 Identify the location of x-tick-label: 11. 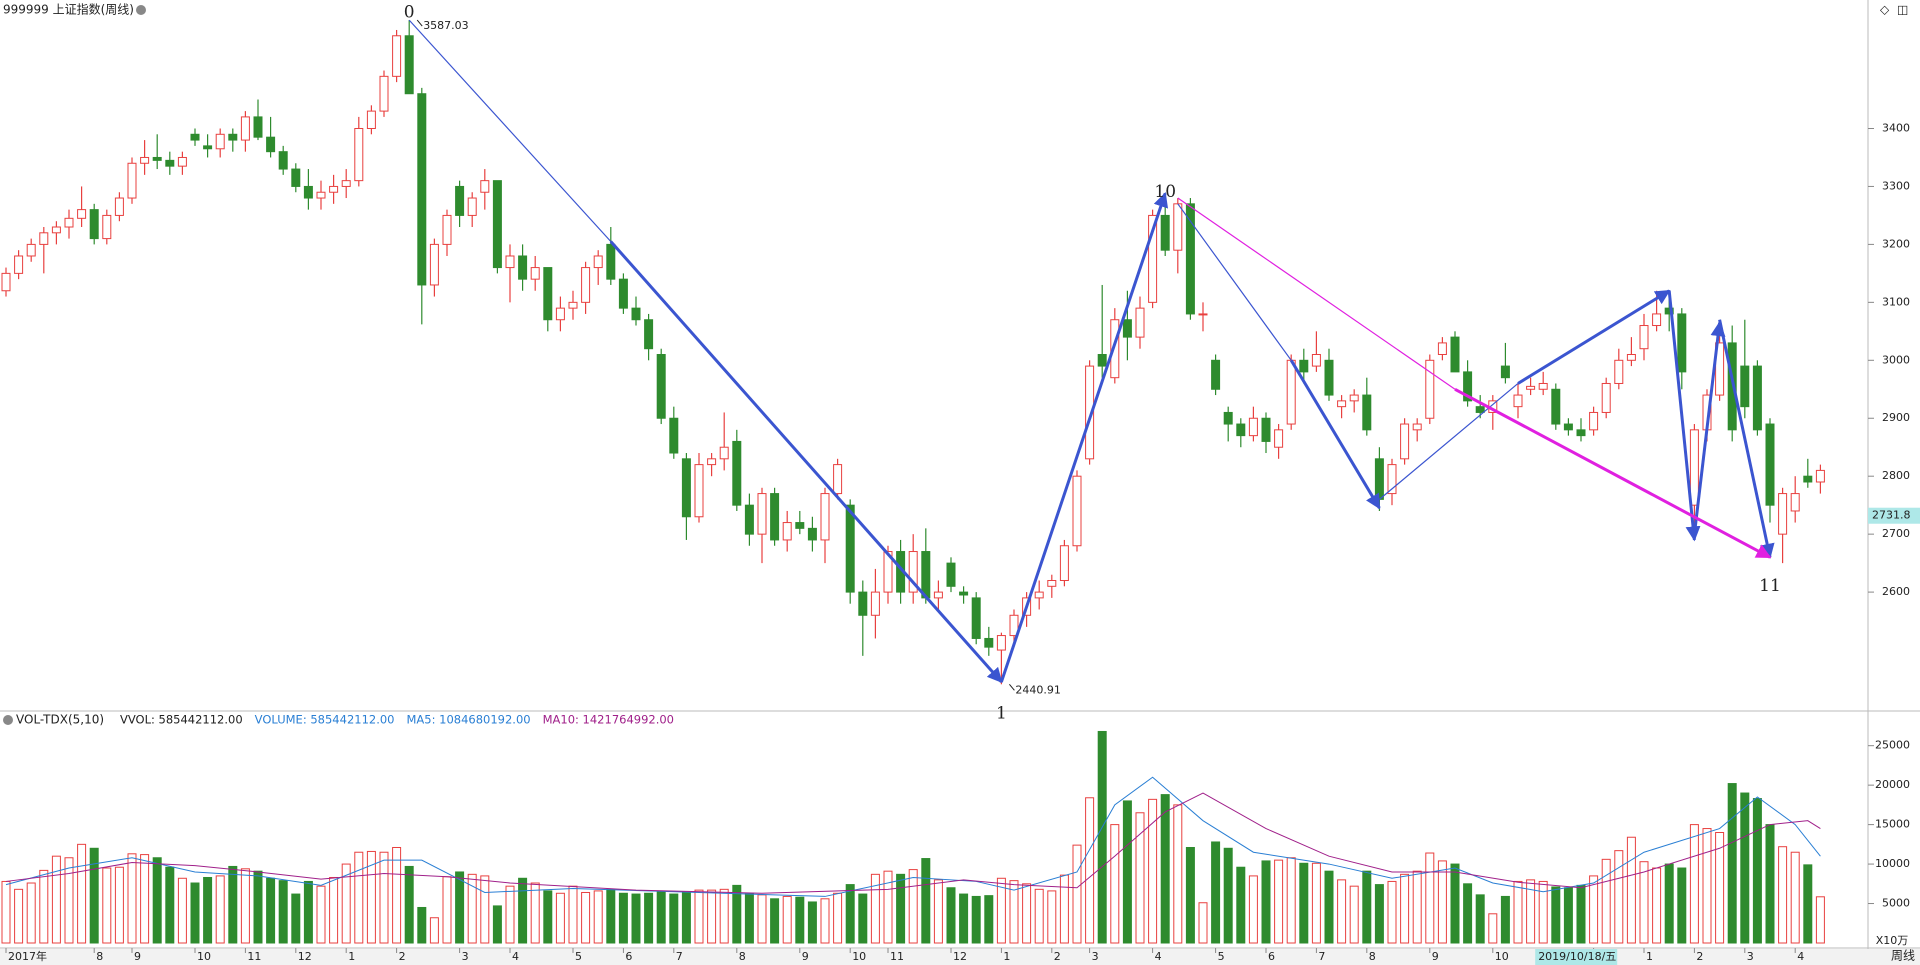
(897, 956).